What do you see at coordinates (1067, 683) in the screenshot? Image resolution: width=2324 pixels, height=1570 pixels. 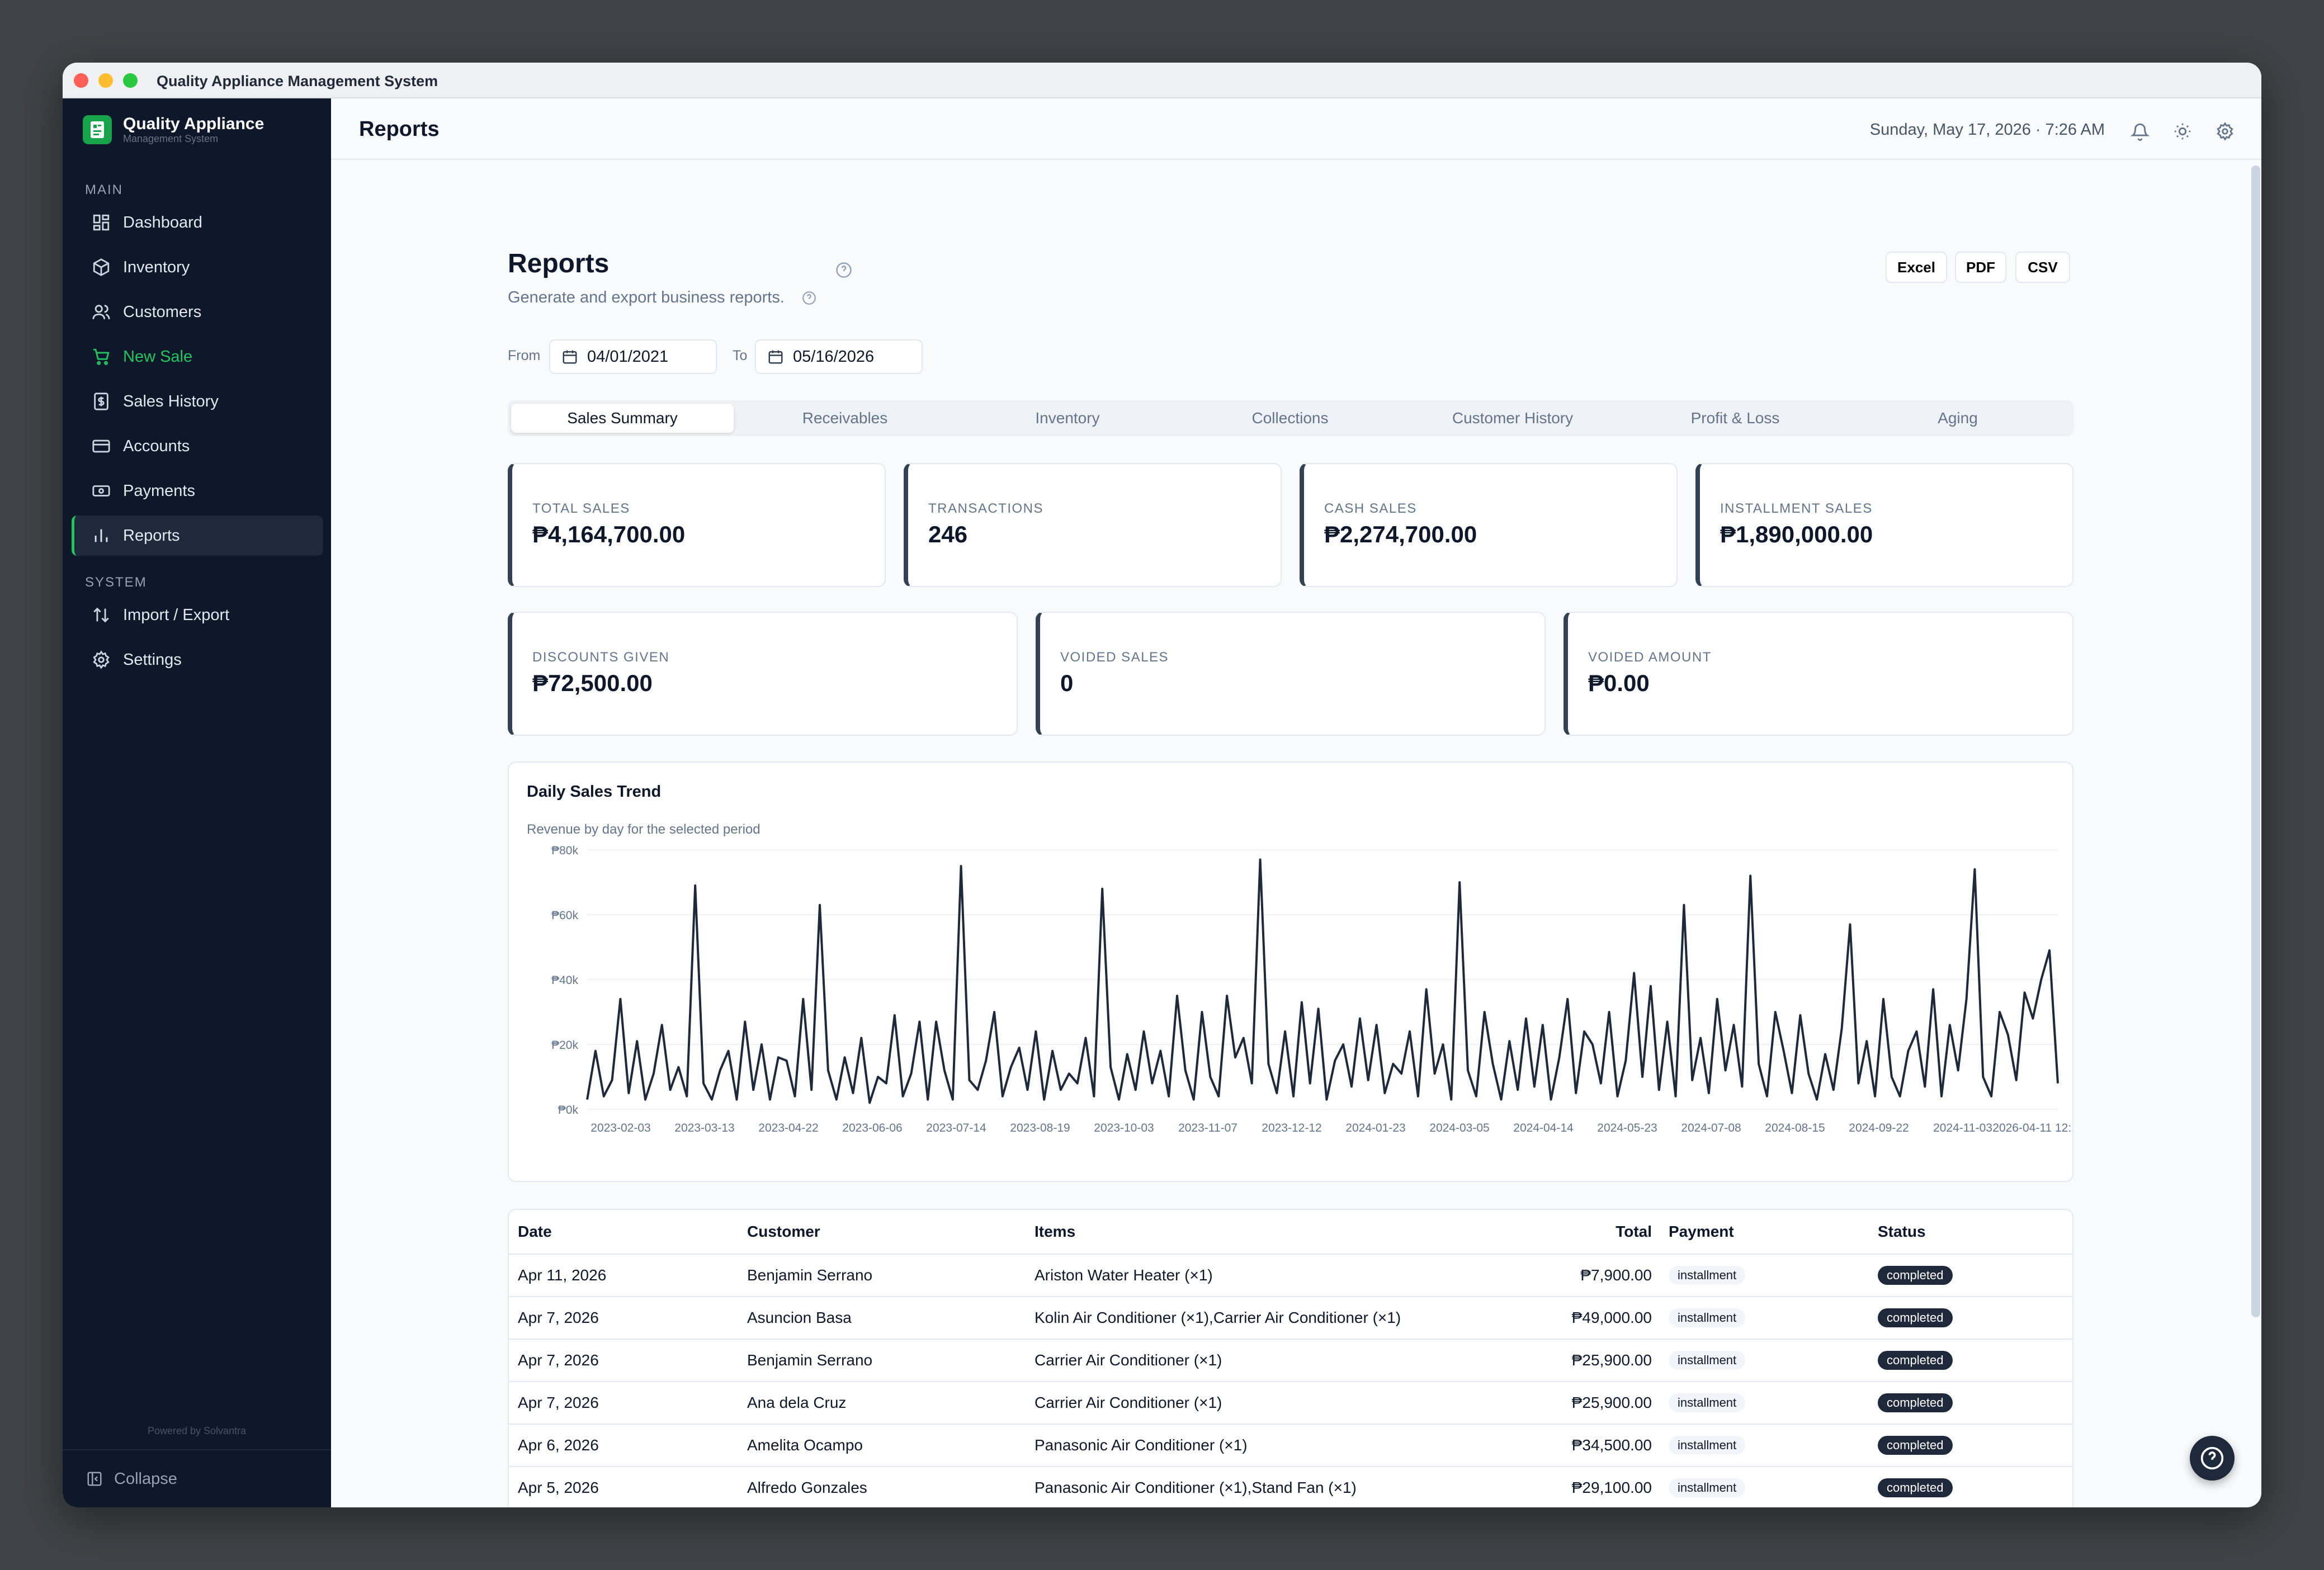 I see `stat-value: 0` at bounding box center [1067, 683].